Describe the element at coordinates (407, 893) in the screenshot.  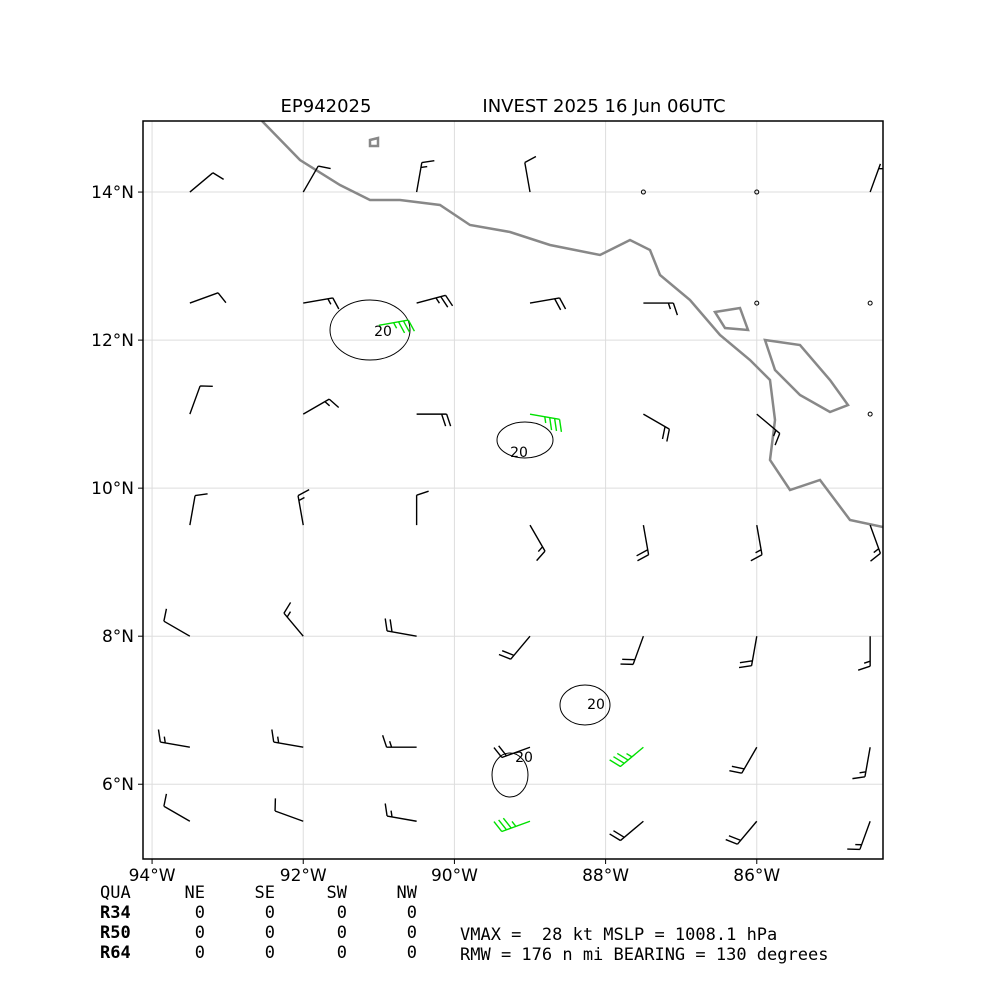
I see `table-header: NW` at that location.